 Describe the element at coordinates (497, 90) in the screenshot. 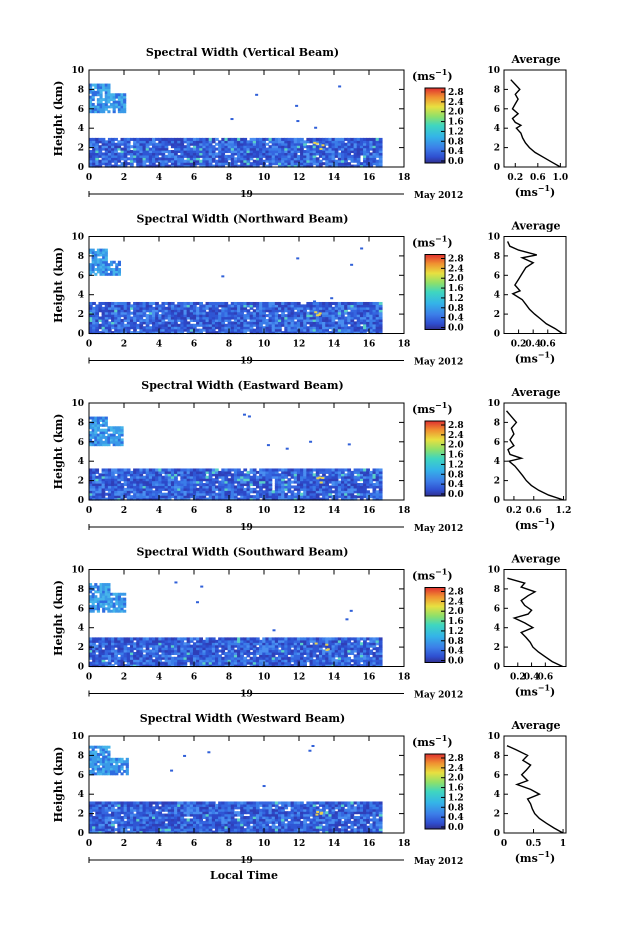

I see `average-y-tick-label: 8` at that location.